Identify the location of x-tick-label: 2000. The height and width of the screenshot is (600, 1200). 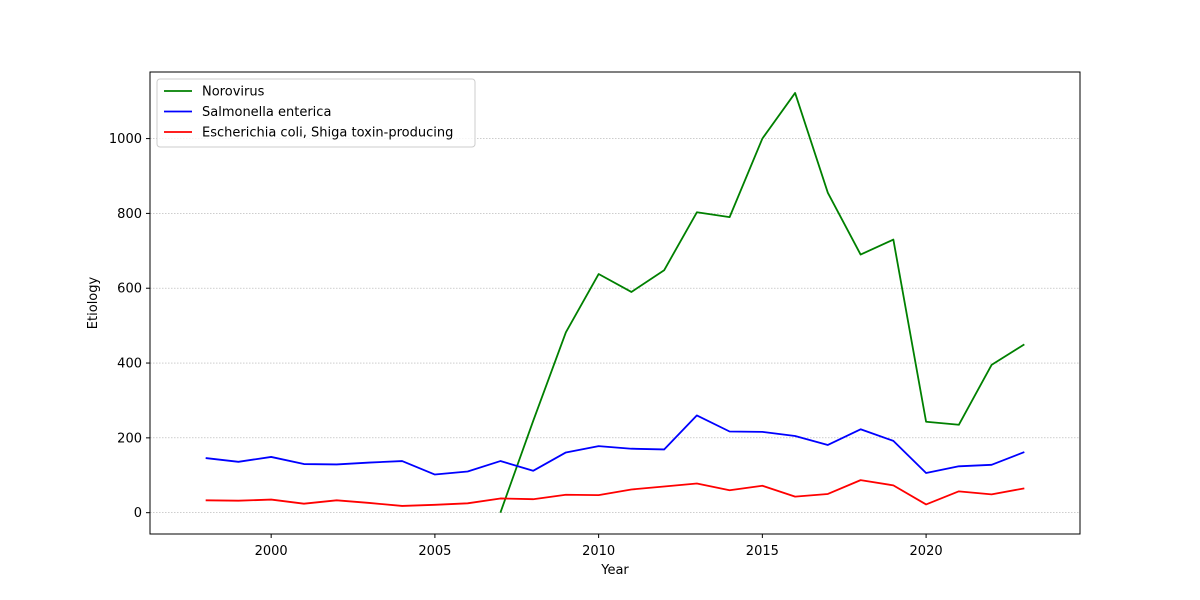
(271, 551).